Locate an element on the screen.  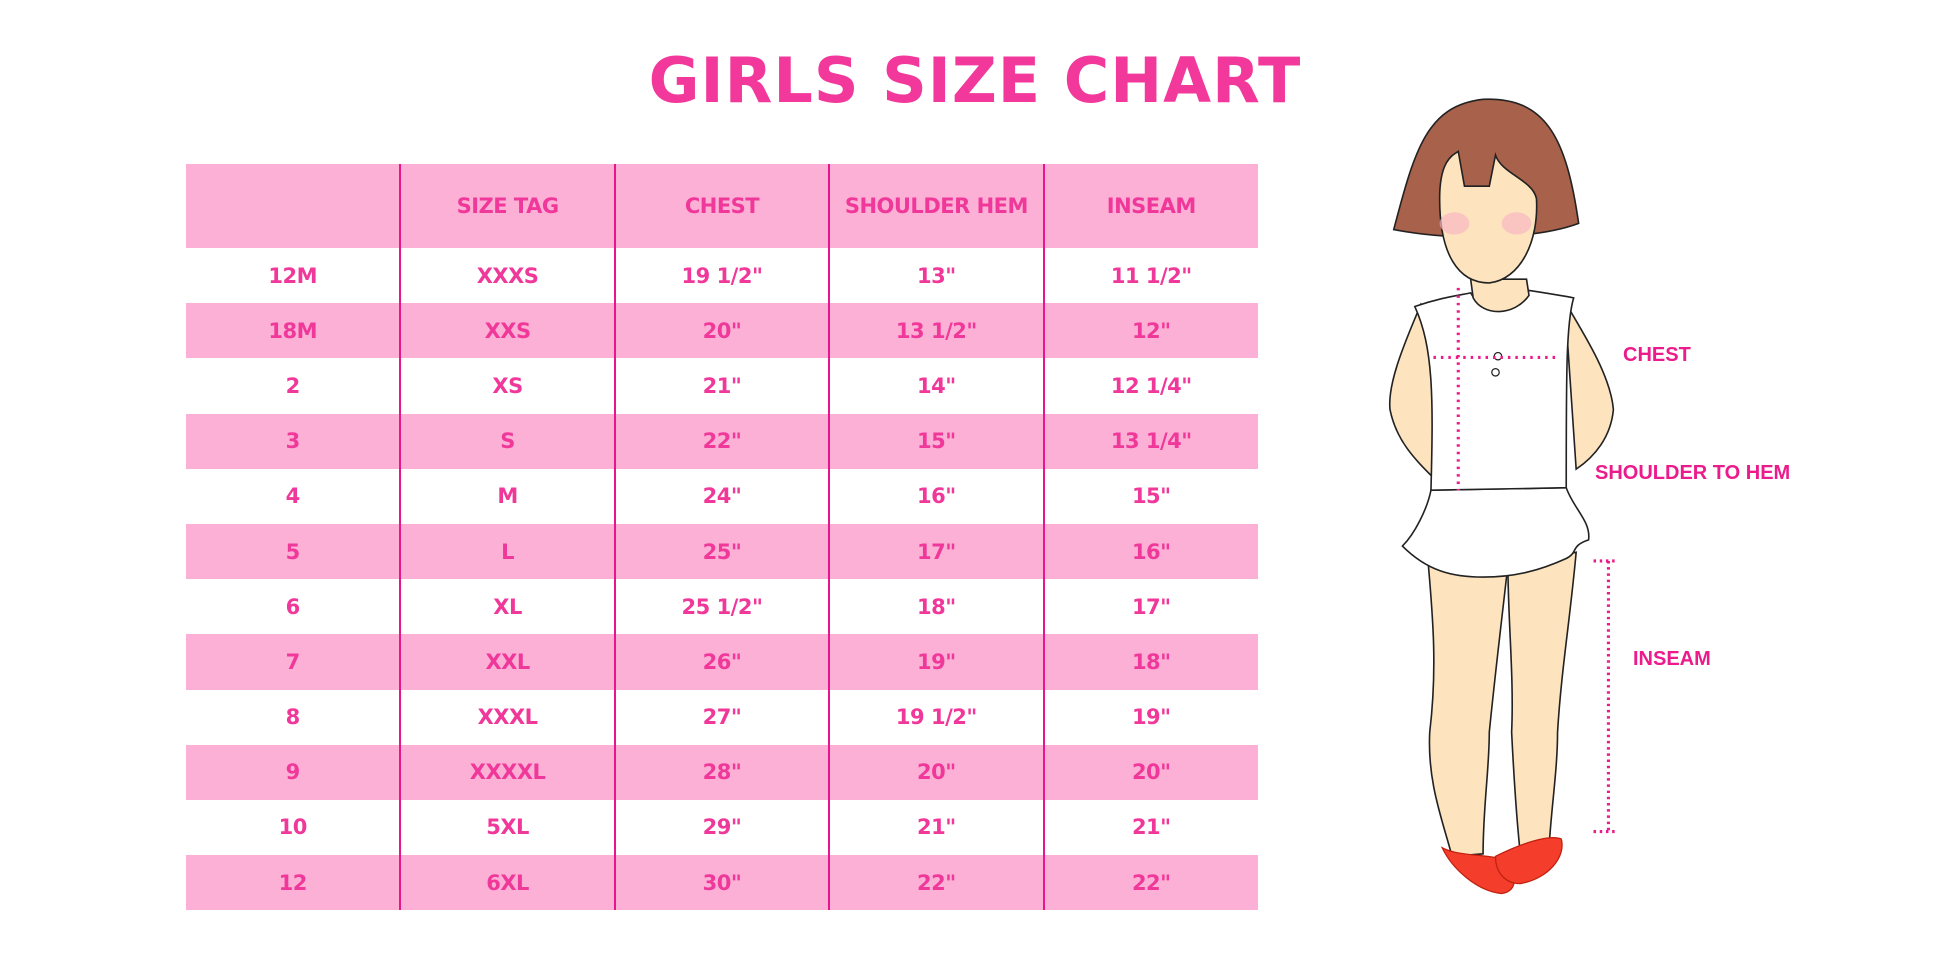
table-cell: XXXXL is located at coordinates (507, 772).